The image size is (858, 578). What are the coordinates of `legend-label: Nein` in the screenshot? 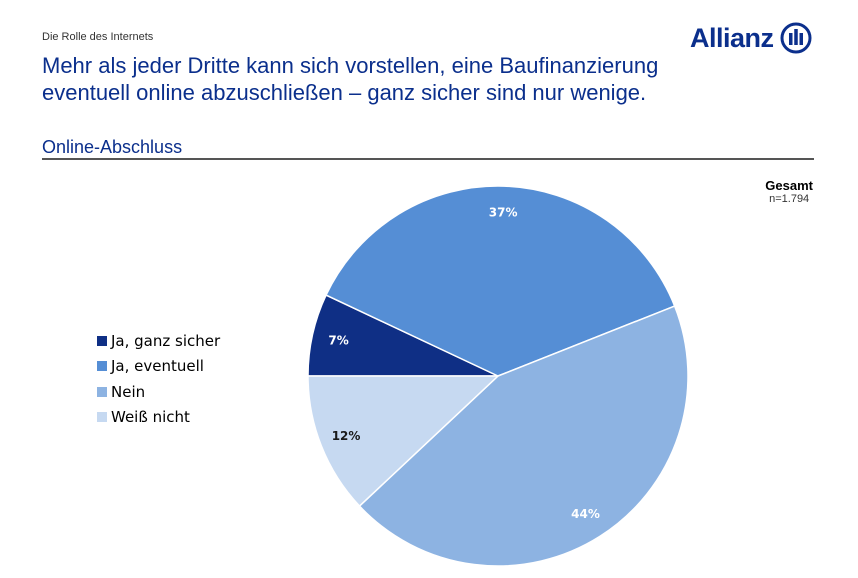 It's located at (128, 391).